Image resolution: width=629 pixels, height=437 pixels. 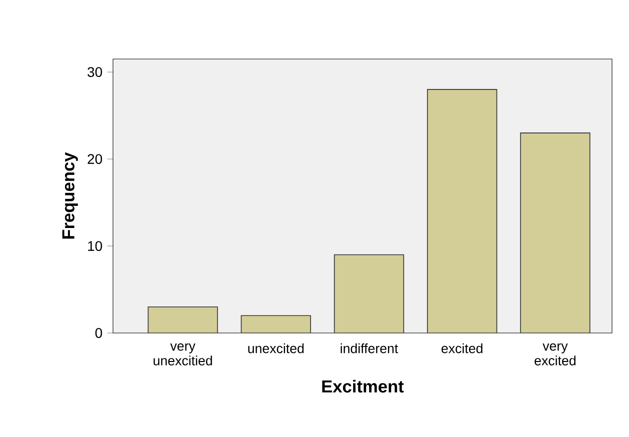 I want to click on x-tick-label: excited, so click(x=462, y=348).